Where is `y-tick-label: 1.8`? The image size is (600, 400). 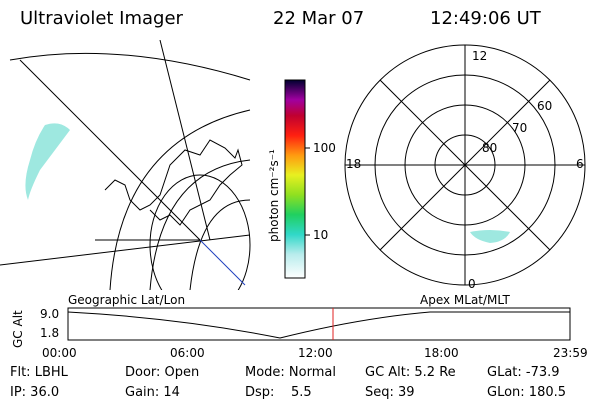 y-tick-label: 1.8 is located at coordinates (49, 333).